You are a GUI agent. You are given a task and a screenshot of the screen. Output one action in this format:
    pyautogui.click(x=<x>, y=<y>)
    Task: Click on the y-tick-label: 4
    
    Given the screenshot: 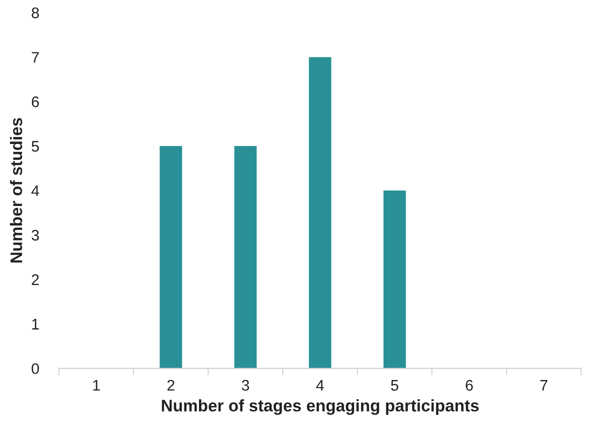 What is the action you would take?
    pyautogui.click(x=35, y=191)
    